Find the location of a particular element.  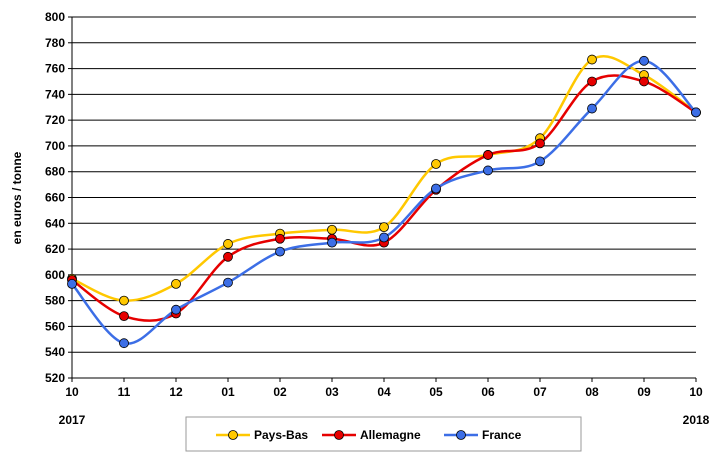

x-tick-label: 12 is located at coordinates (176, 392).